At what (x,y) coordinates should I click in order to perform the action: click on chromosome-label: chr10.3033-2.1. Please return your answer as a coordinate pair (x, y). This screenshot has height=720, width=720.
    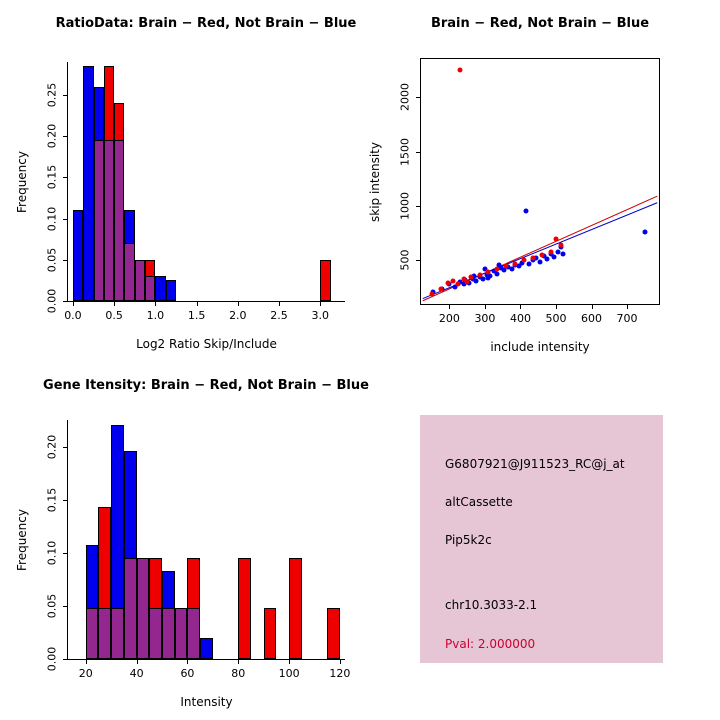
    Looking at the image, I should click on (491, 605).